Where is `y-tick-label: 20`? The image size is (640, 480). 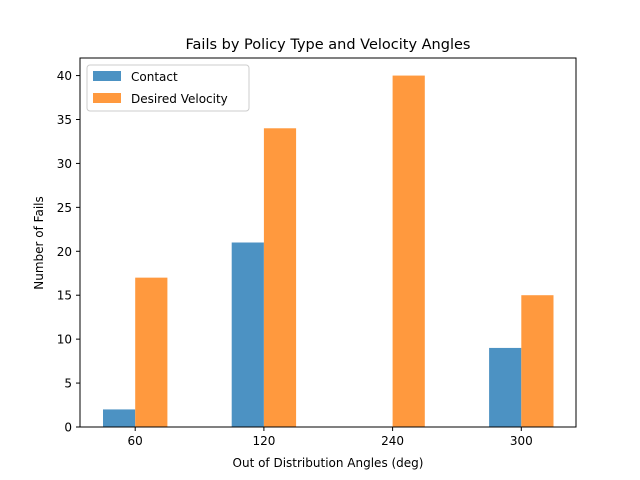 y-tick-label: 20 is located at coordinates (64, 252).